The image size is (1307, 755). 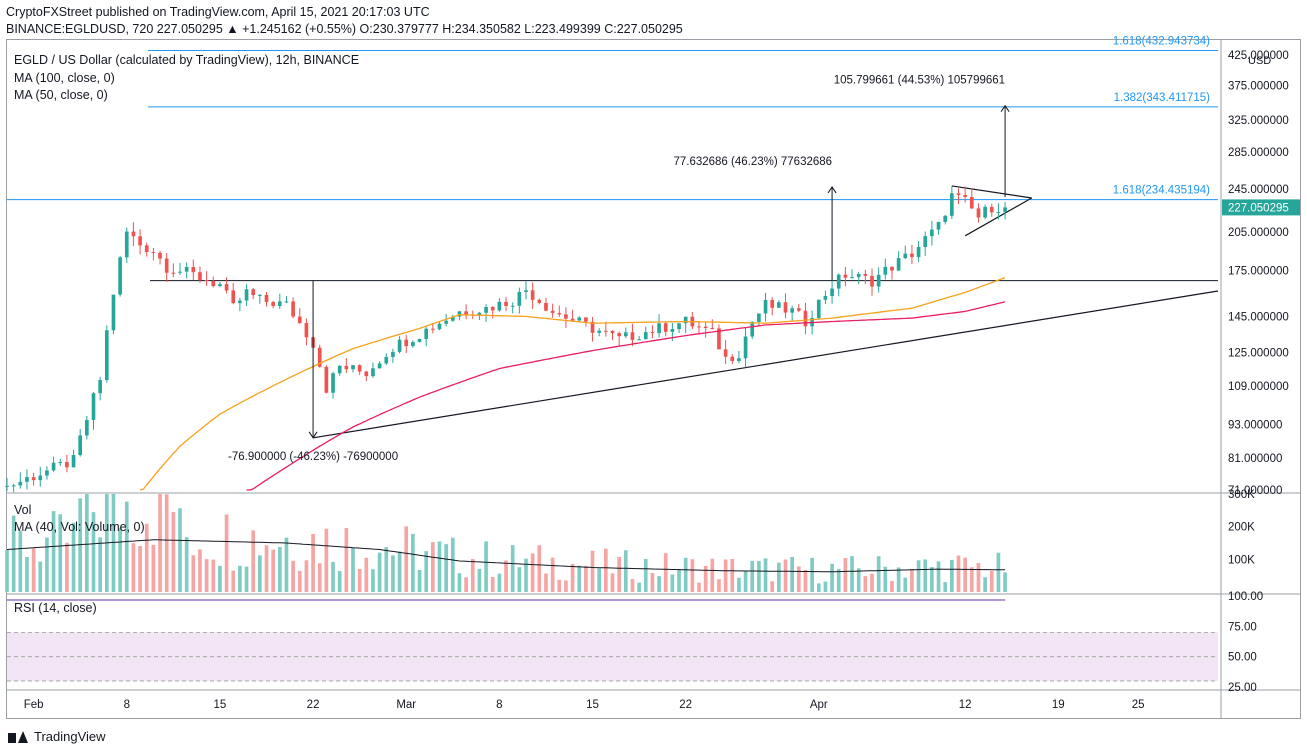 I want to click on ma100-line, so click(x=626, y=396).